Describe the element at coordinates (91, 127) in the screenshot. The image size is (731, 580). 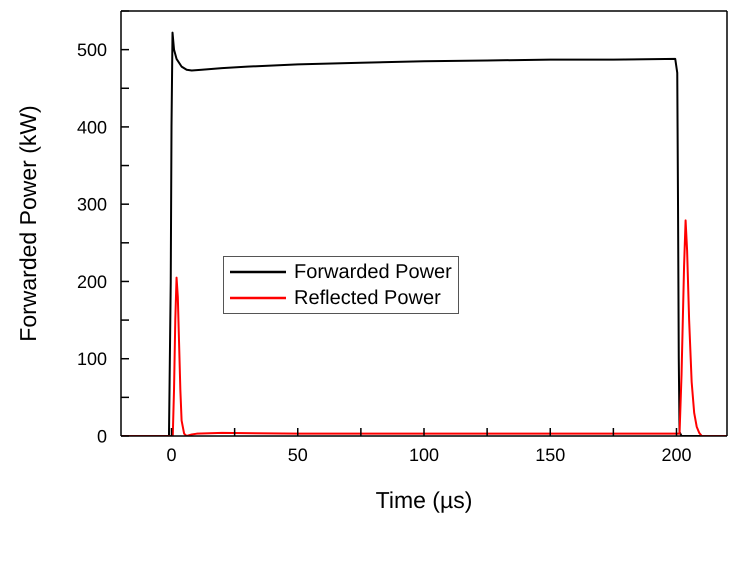
I see `y-tick-label: 400` at that location.